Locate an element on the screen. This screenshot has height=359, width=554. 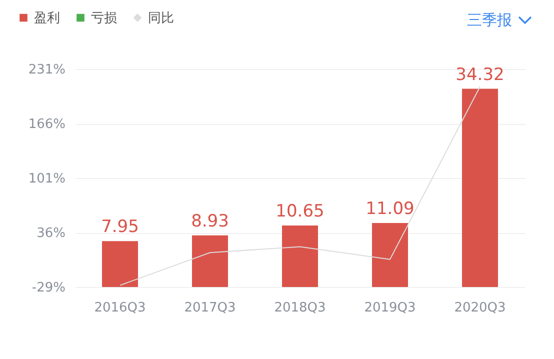
data-label: 11.09 is located at coordinates (390, 208).